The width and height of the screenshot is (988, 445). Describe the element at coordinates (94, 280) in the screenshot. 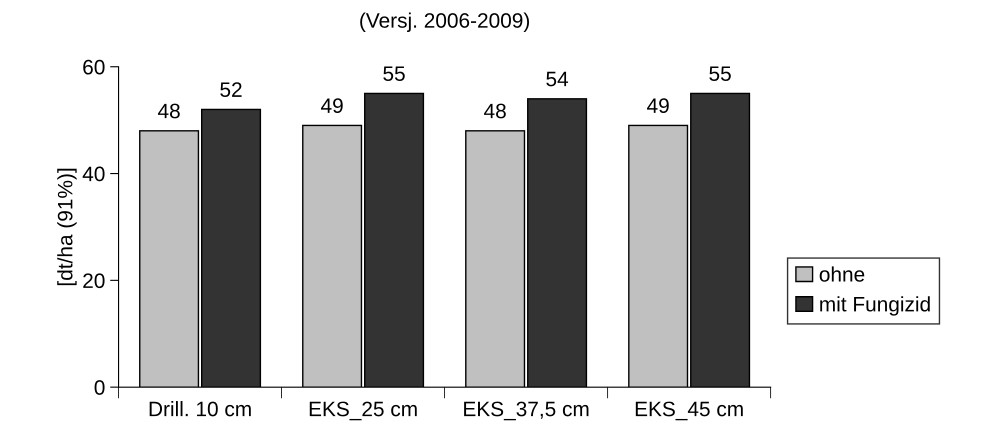

I see `y-tick-label: 20` at that location.